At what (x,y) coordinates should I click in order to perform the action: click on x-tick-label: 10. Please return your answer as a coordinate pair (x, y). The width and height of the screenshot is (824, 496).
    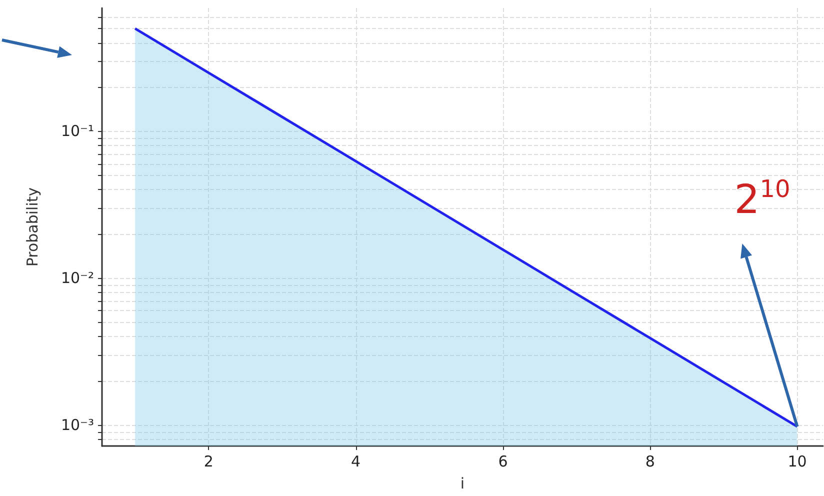
    Looking at the image, I should click on (797, 461).